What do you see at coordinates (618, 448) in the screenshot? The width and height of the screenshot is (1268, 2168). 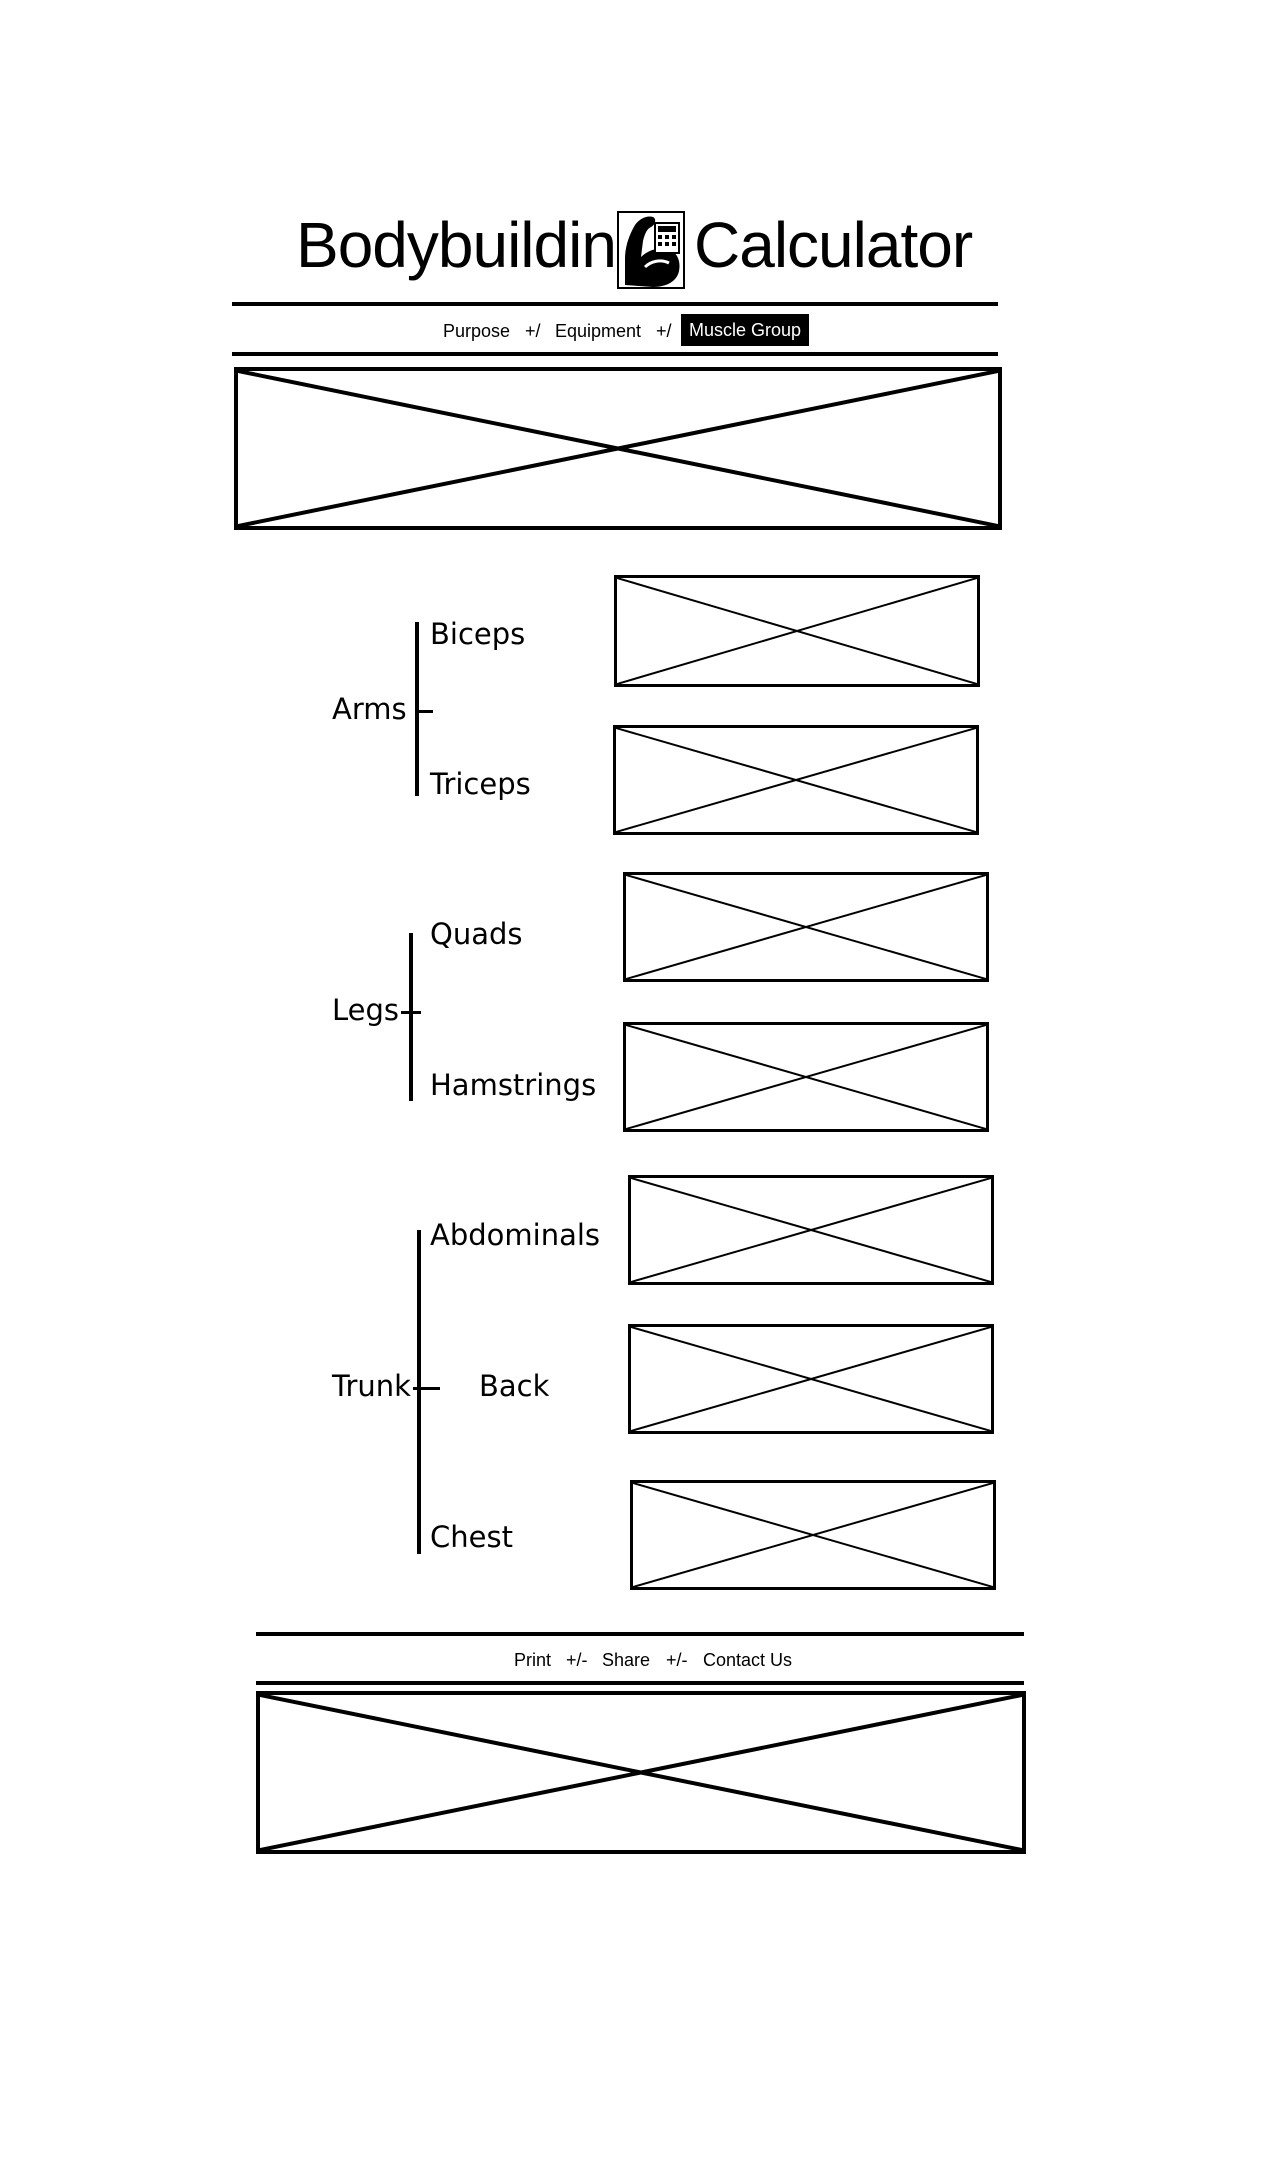 I see `banner-image-placeholder` at bounding box center [618, 448].